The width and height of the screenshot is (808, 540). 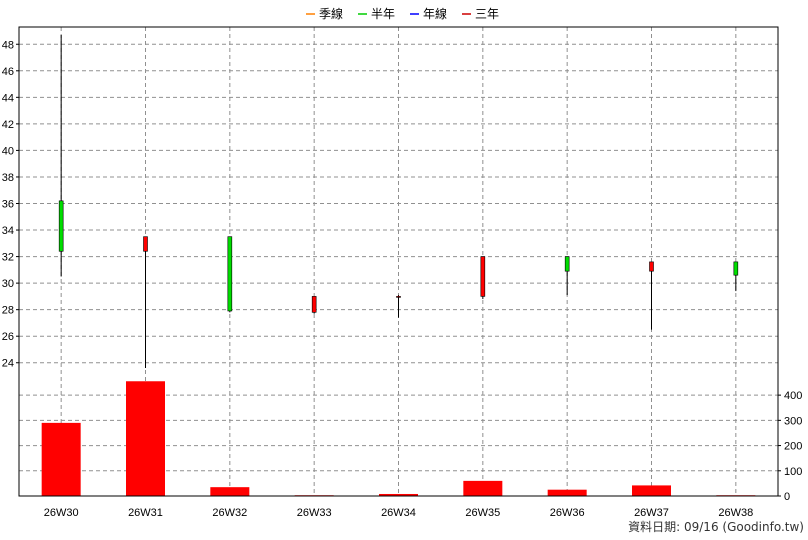 What do you see at coordinates (383, 14) in the screenshot?
I see `legend-label: 半年` at bounding box center [383, 14].